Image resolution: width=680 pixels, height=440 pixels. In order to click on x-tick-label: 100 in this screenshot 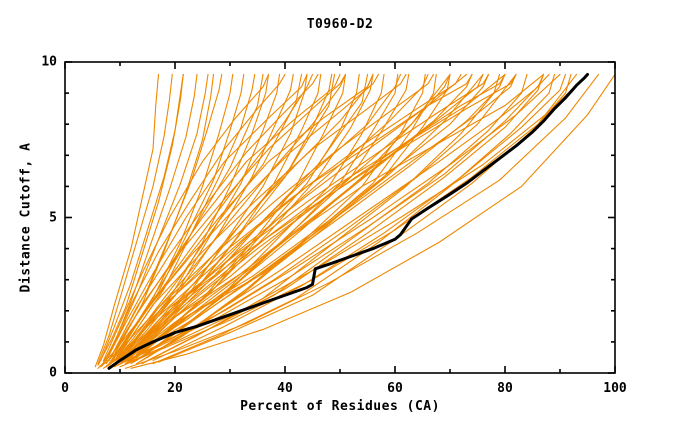, I will do `click(615, 388)`.